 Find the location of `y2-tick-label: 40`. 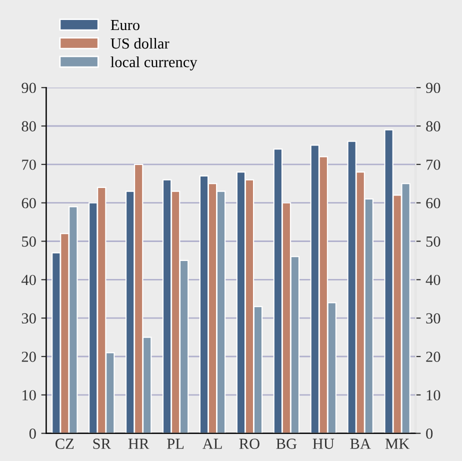

y2-tick-label: 40 is located at coordinates (433, 280).